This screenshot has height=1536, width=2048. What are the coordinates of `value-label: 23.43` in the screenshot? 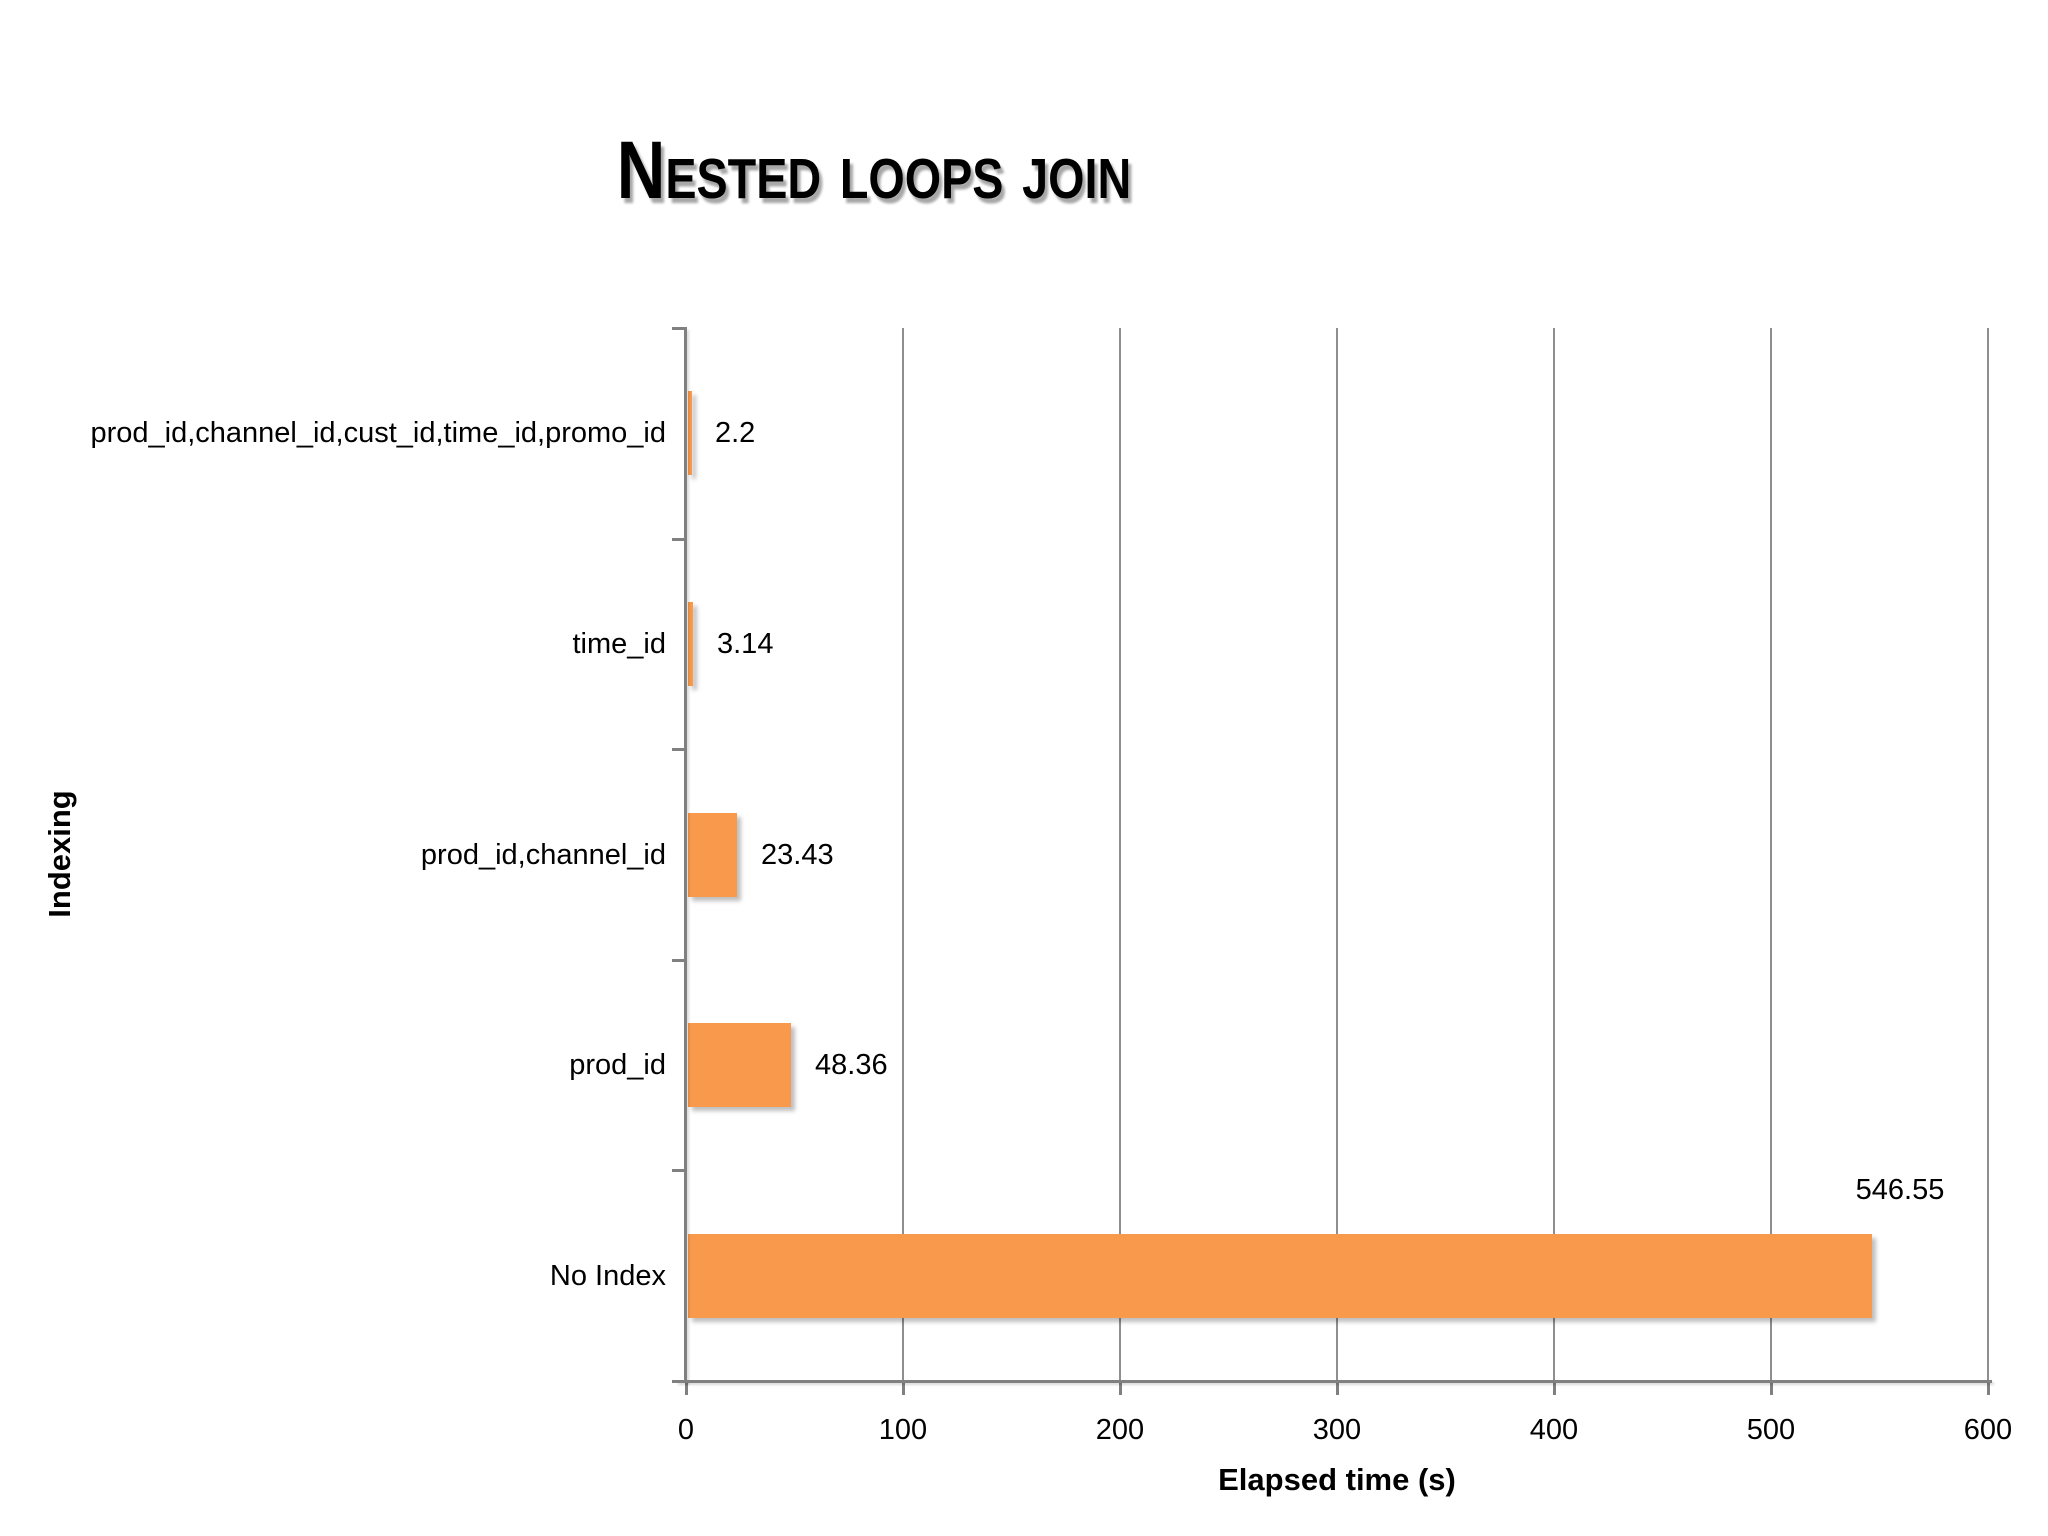 It's located at (797, 855).